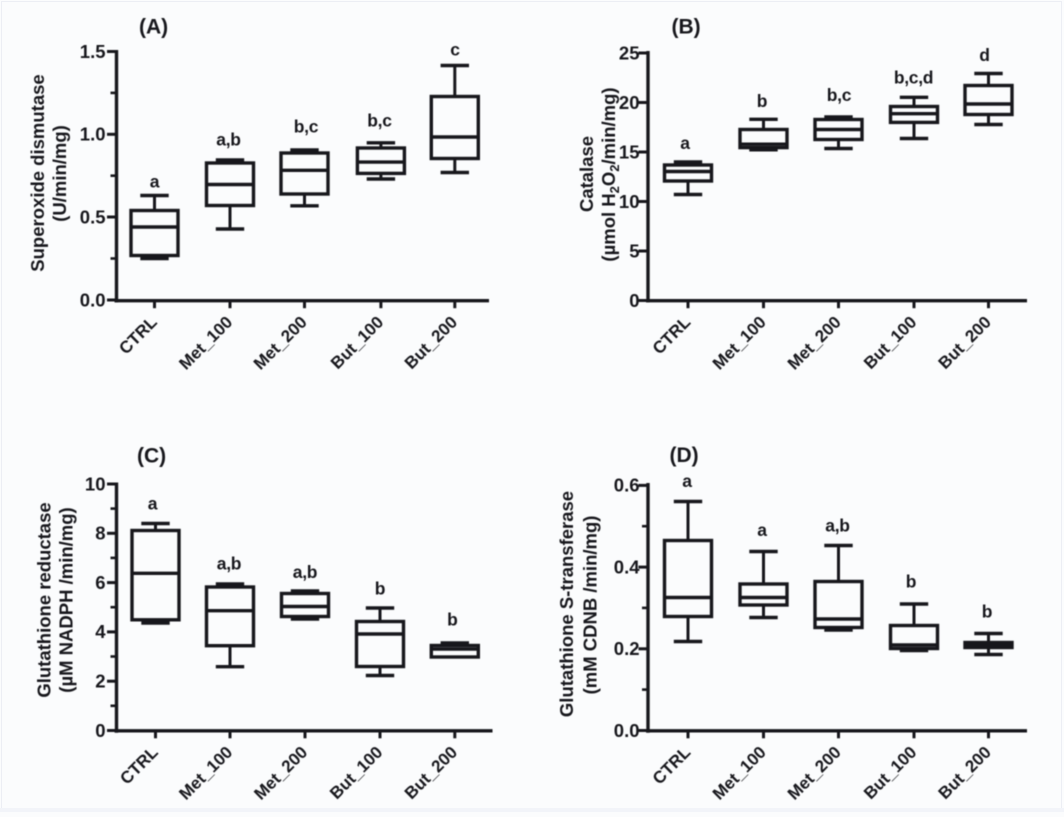 The height and width of the screenshot is (817, 1064). What do you see at coordinates (93, 216) in the screenshot?
I see `svg-text: 0.5` at bounding box center [93, 216].